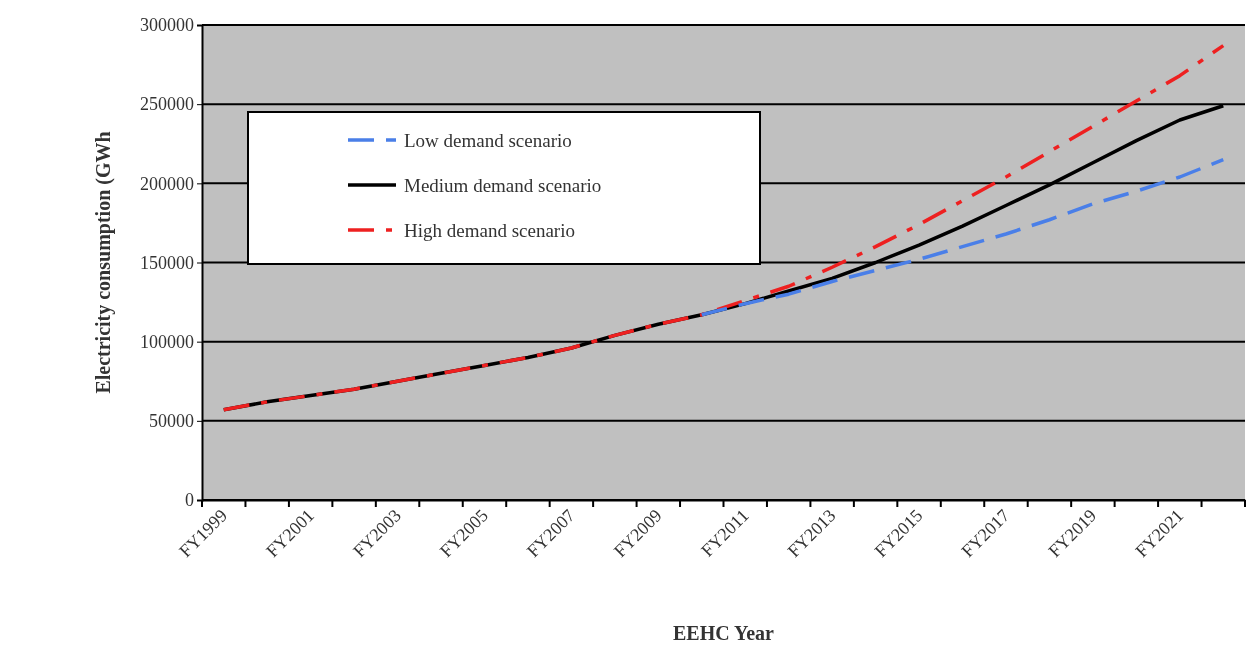 The height and width of the screenshot is (646, 1249). What do you see at coordinates (167, 341) in the screenshot?
I see `y-tick-label: 100000` at bounding box center [167, 341].